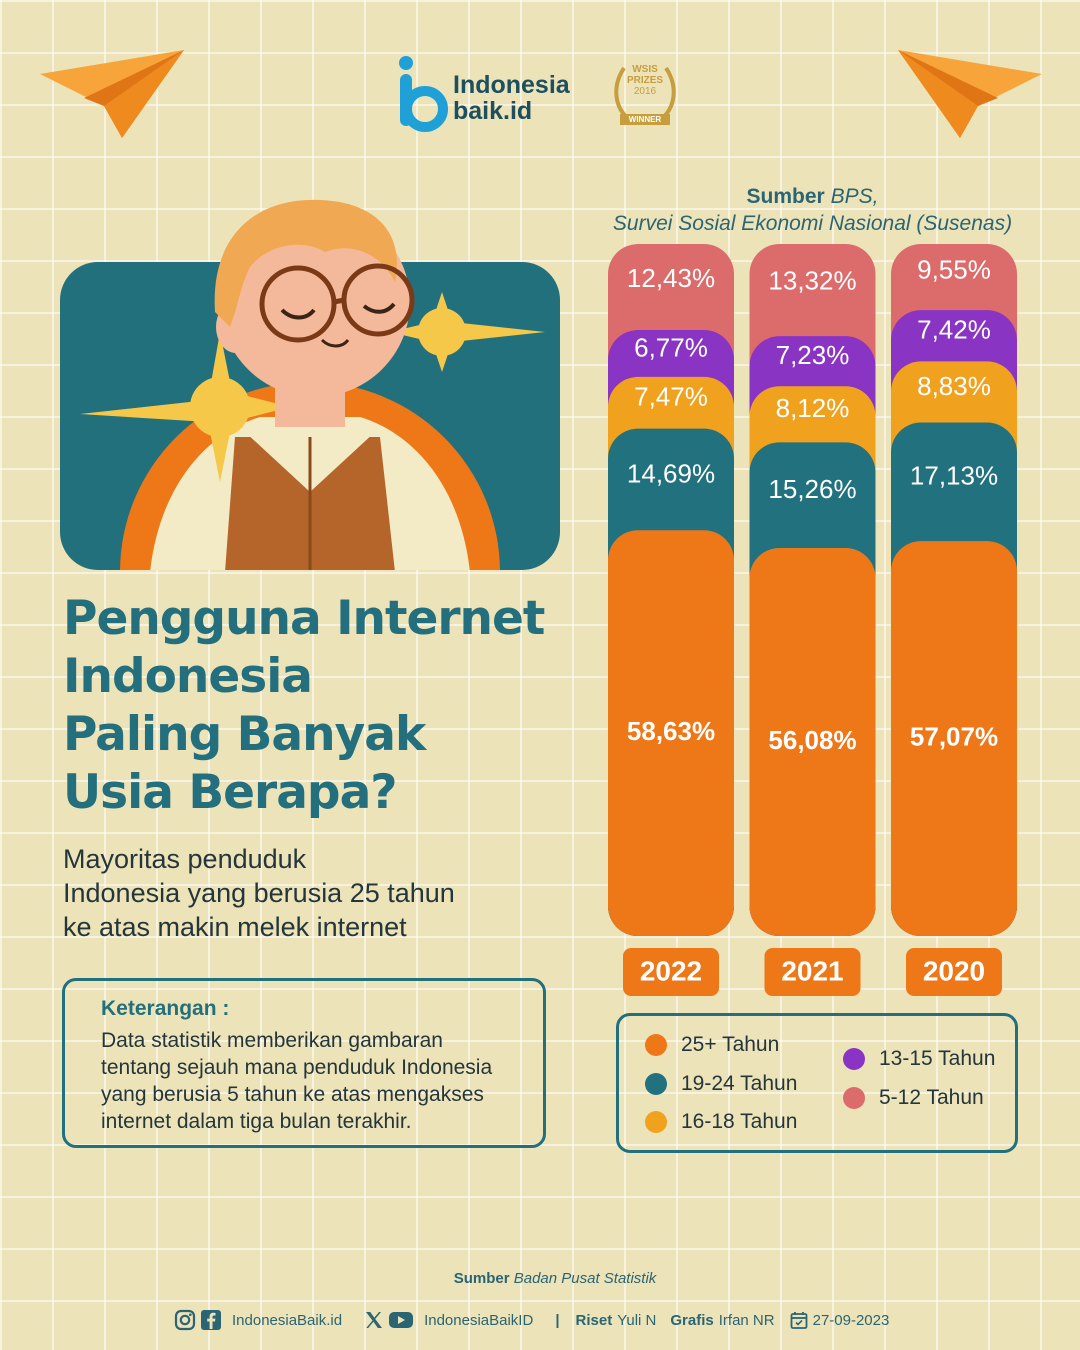 Image resolution: width=1080 pixels, height=1350 pixels. I want to click on note-line4: internet dalam tiga bulan terakhir., so click(256, 1121).